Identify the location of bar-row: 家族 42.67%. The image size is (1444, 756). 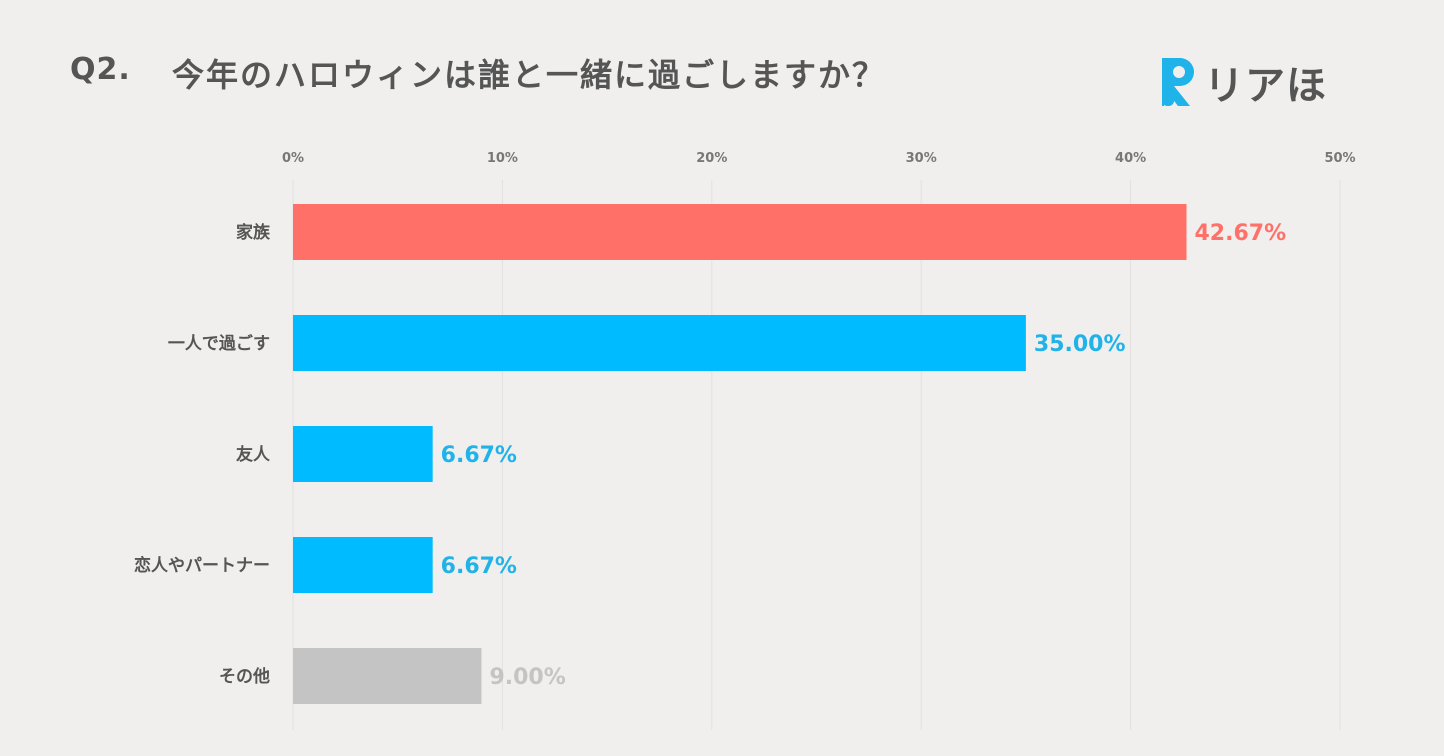
(761, 232).